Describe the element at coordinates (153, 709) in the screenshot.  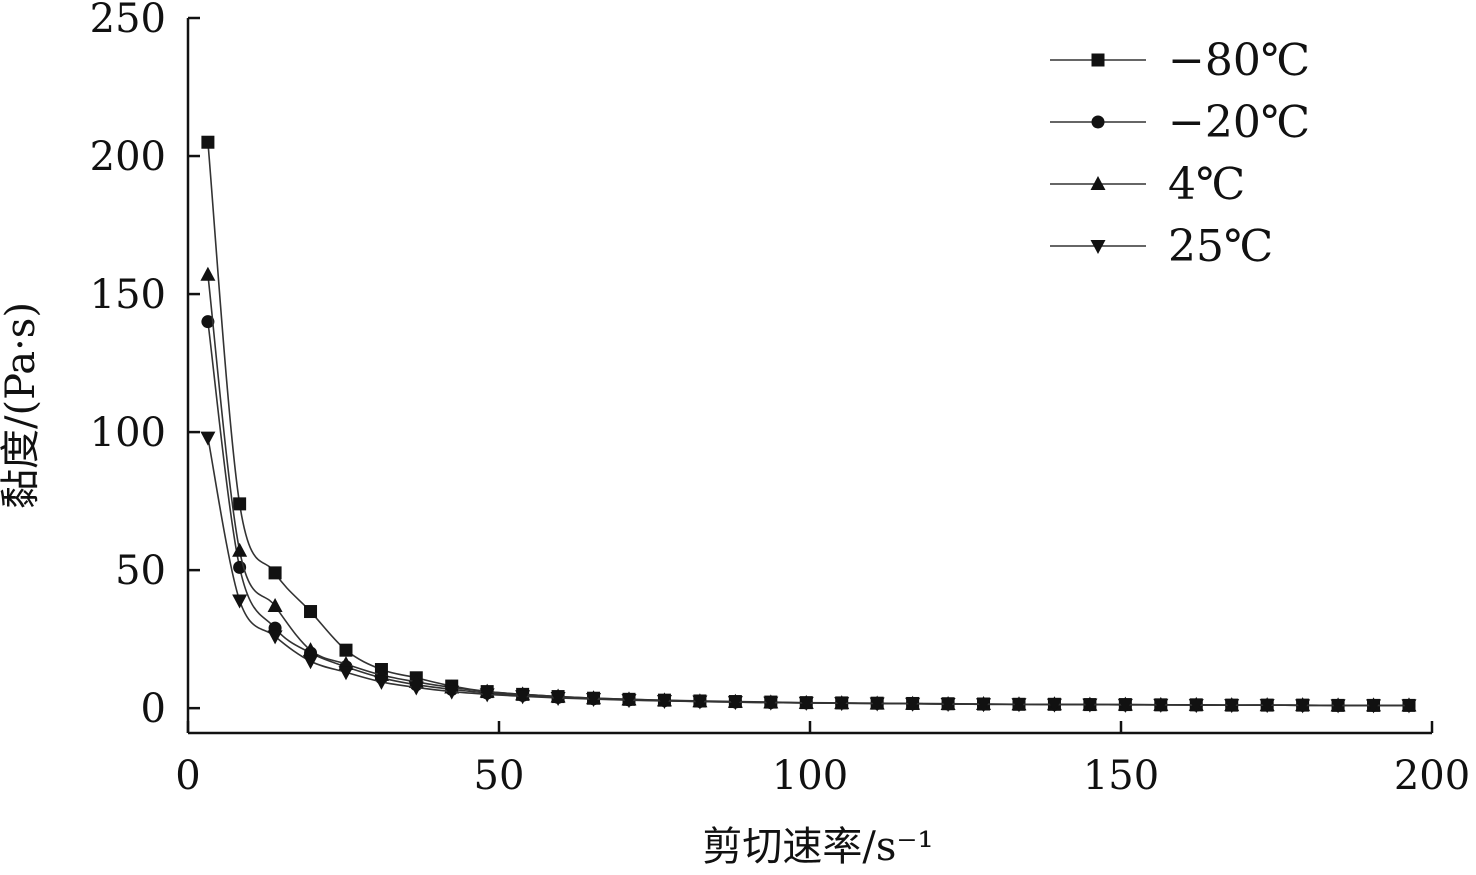
I see `y-tick-label: 0` at that location.